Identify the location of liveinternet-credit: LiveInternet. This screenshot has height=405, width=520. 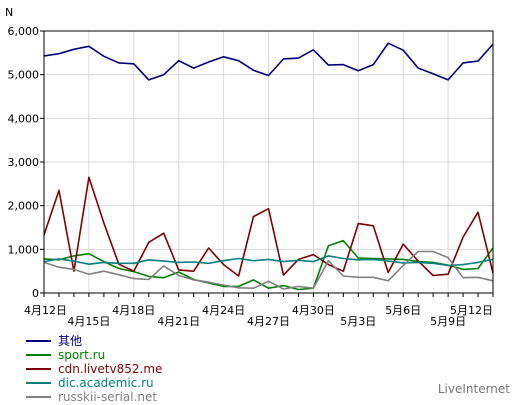
(473, 389).